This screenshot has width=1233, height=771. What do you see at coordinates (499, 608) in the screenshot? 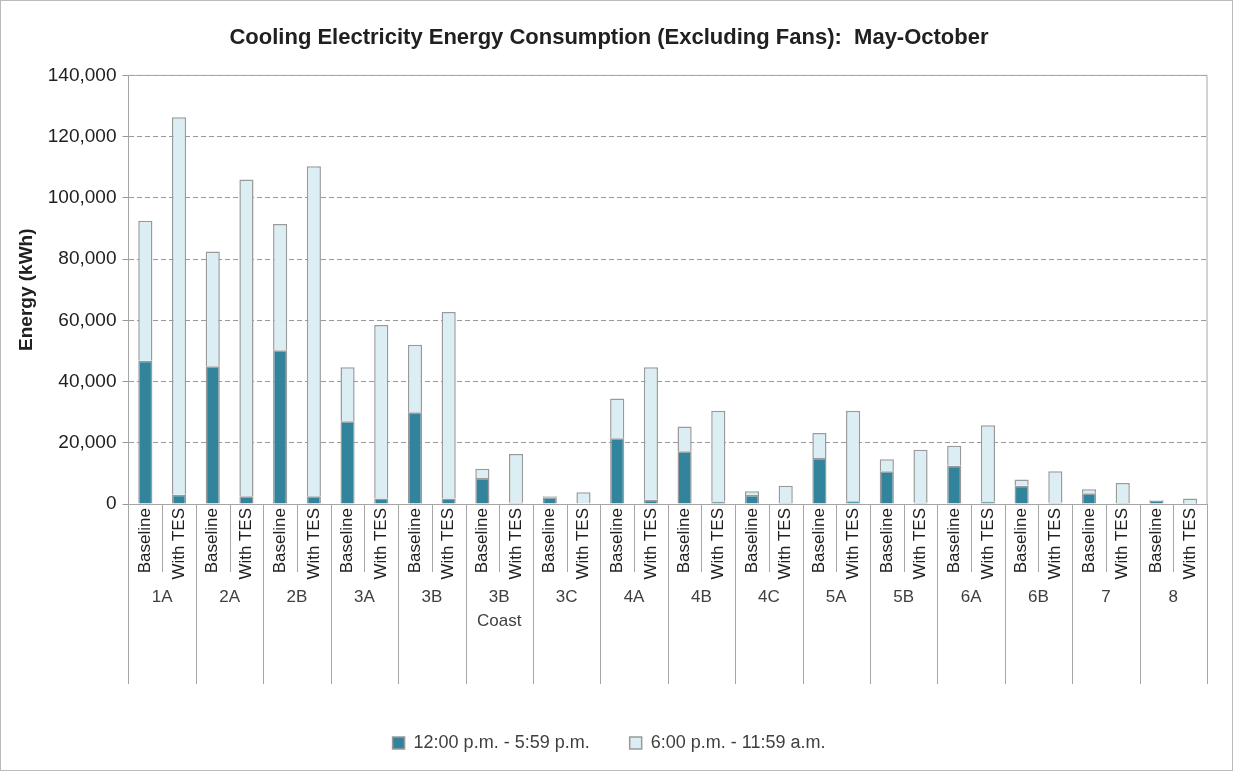
I see `text: 3B Coast` at bounding box center [499, 608].